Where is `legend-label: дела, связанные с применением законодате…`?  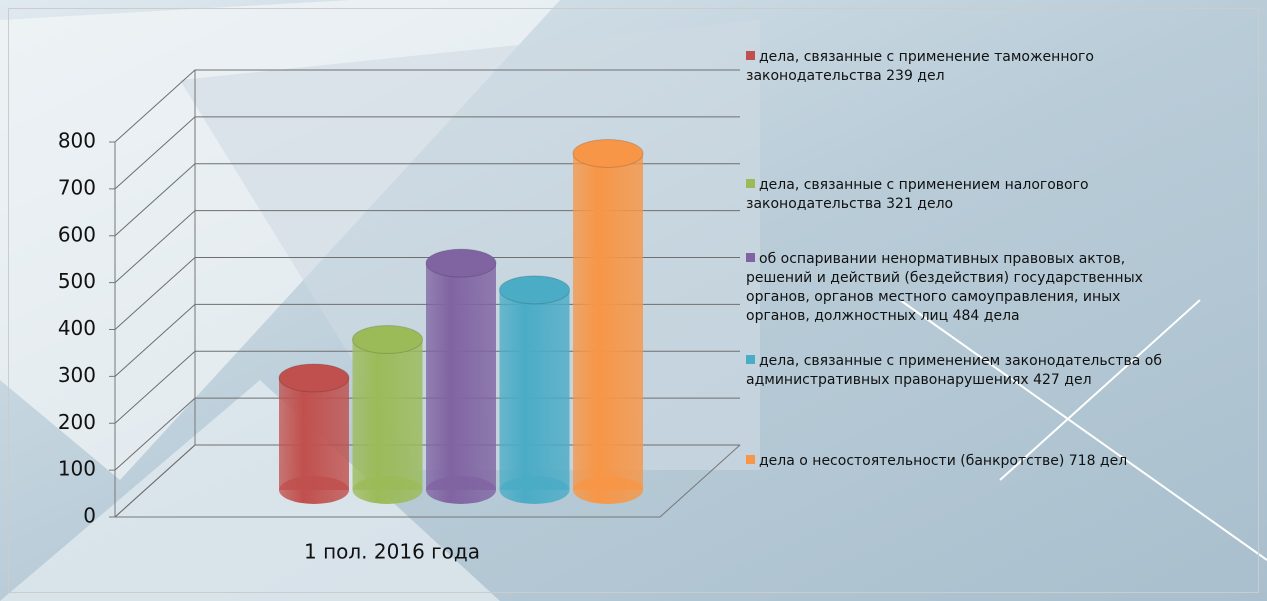 legend-label: дела, связанные с применением законодате… is located at coordinates (954, 370).